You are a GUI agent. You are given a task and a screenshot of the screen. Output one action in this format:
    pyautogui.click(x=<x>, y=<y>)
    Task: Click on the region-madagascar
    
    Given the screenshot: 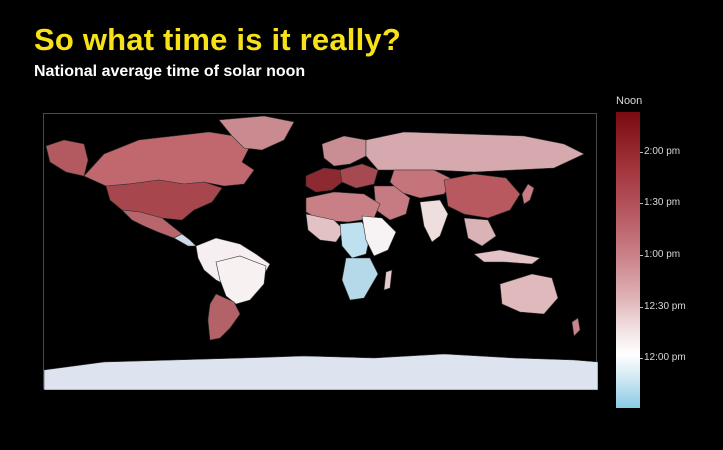 What is the action you would take?
    pyautogui.click(x=388, y=280)
    